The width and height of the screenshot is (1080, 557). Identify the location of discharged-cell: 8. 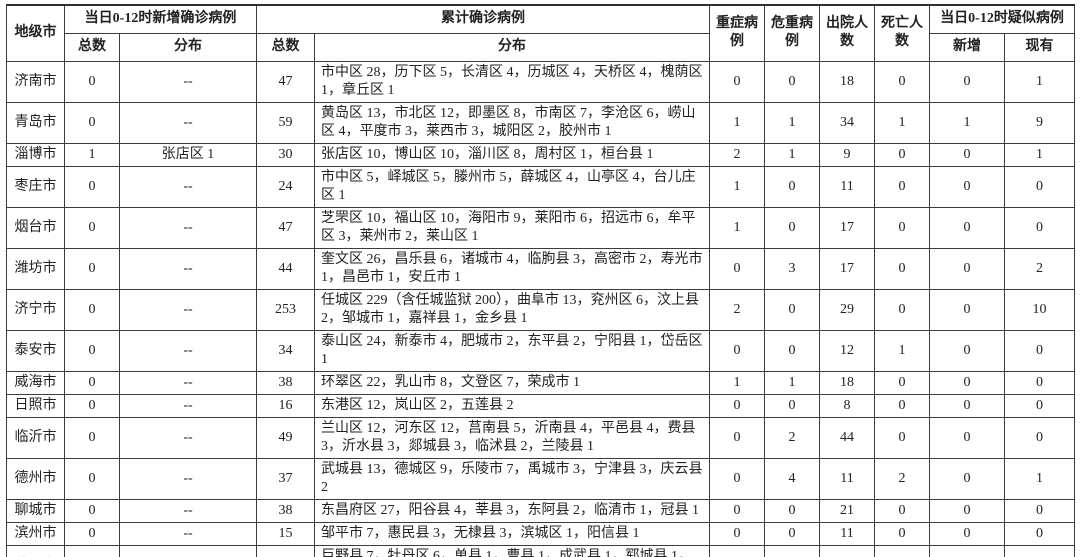
(847, 405).